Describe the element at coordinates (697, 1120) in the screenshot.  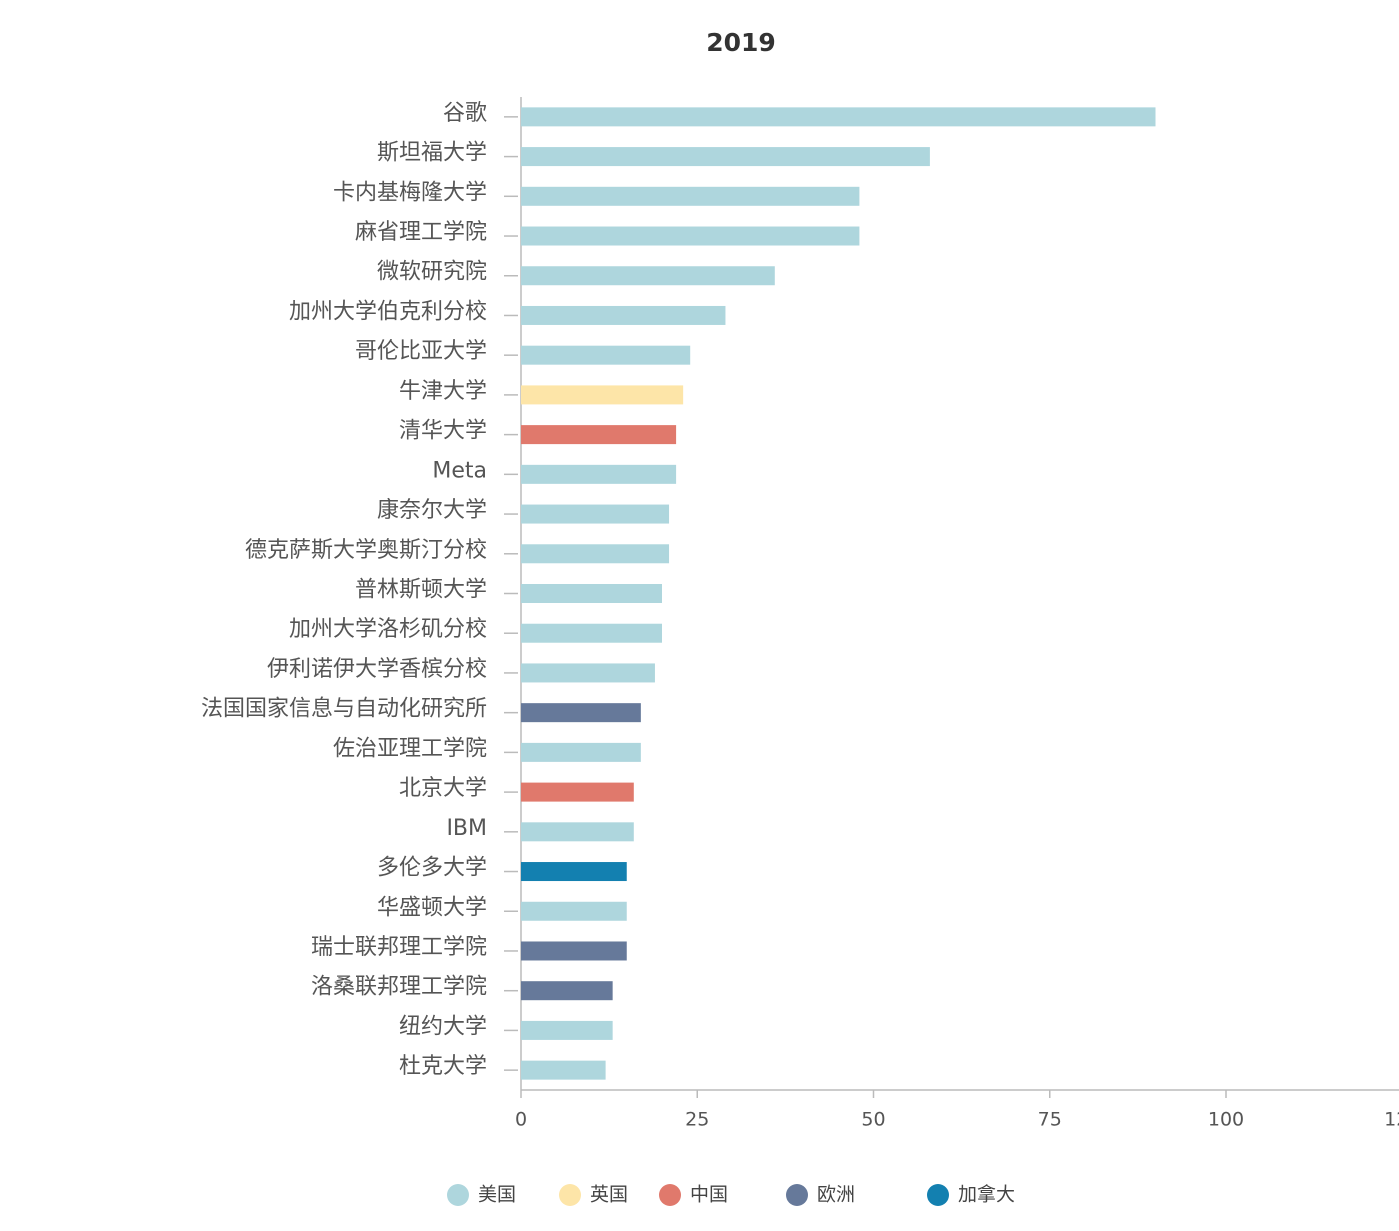
I see `x-tick-label: 25` at that location.